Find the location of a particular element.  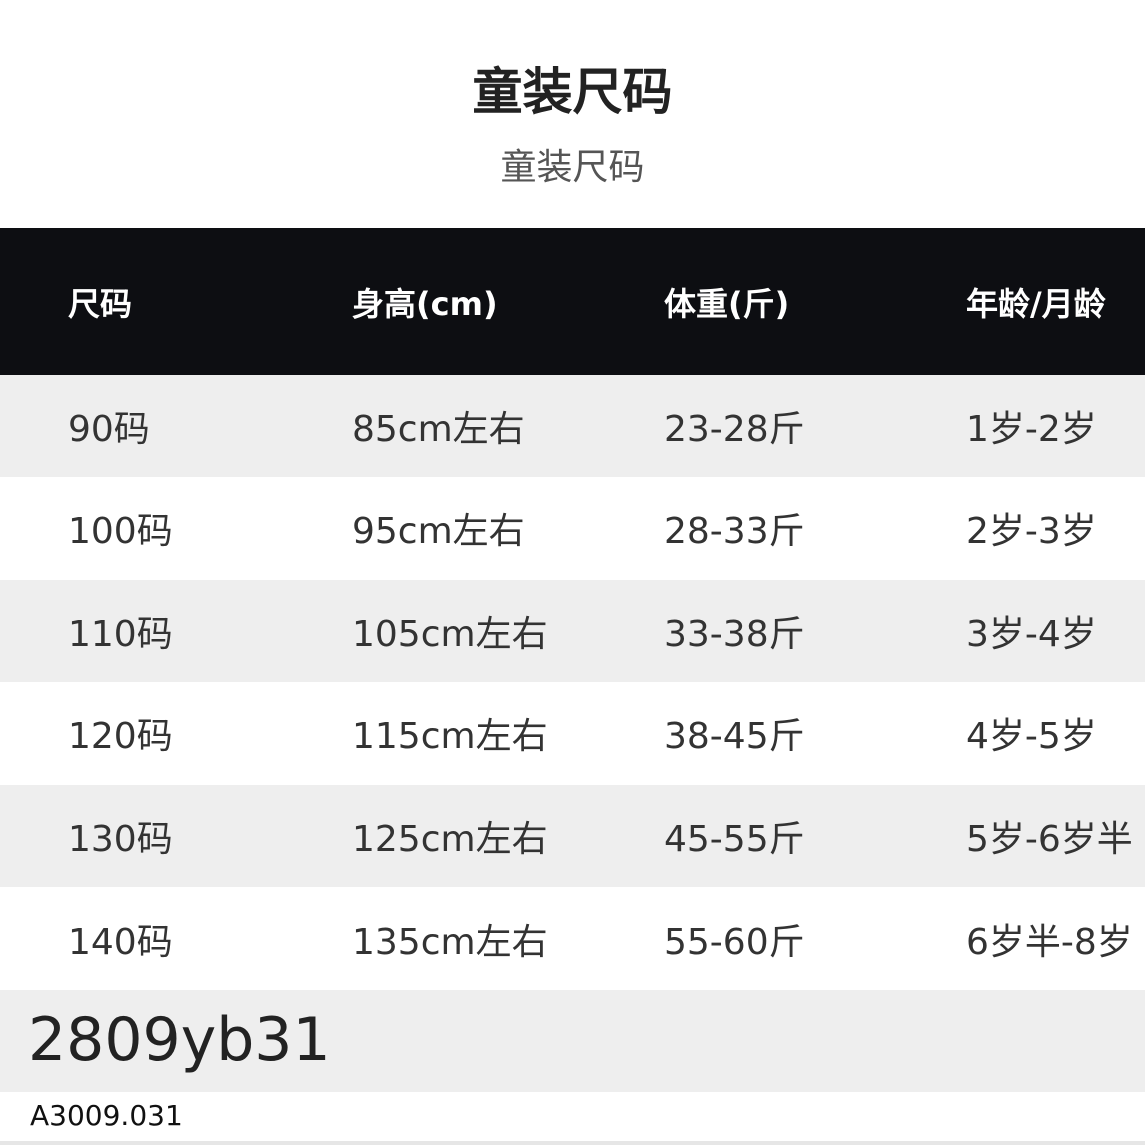

cell-weight: 23-28斤 is located at coordinates (734, 429).